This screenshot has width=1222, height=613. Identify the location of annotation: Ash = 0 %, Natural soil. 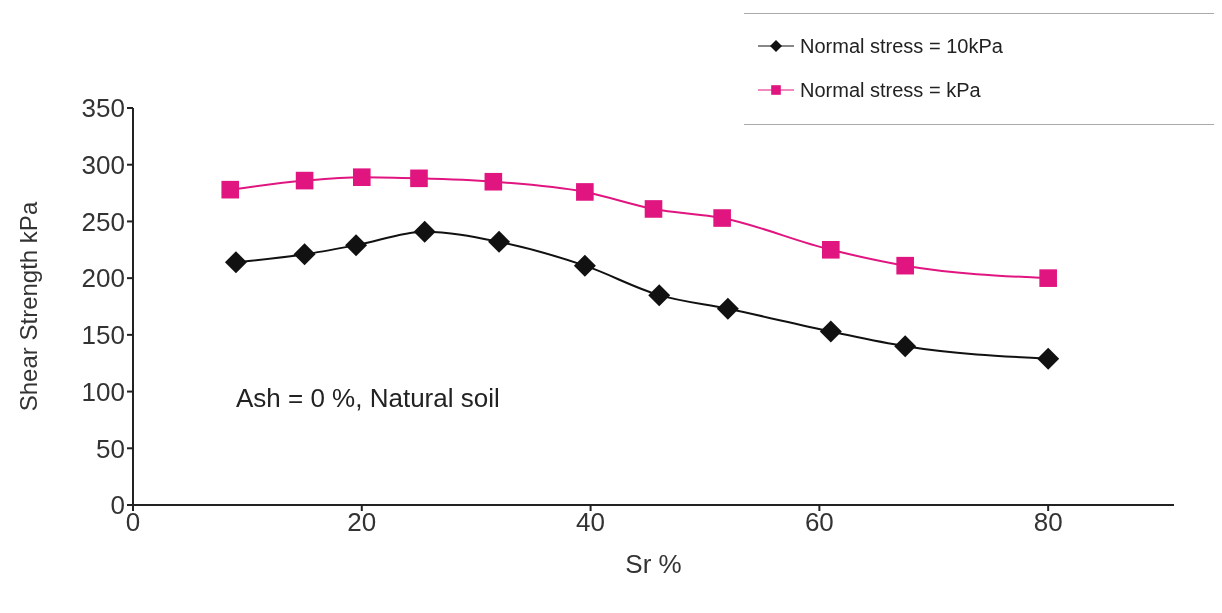
(368, 398).